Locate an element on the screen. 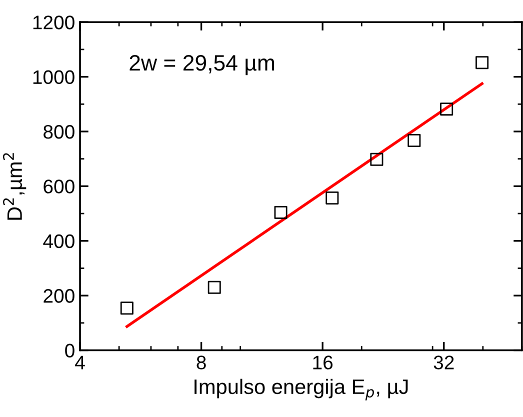 This screenshot has width=523, height=417. x-tick-label: 32 is located at coordinates (444, 363).